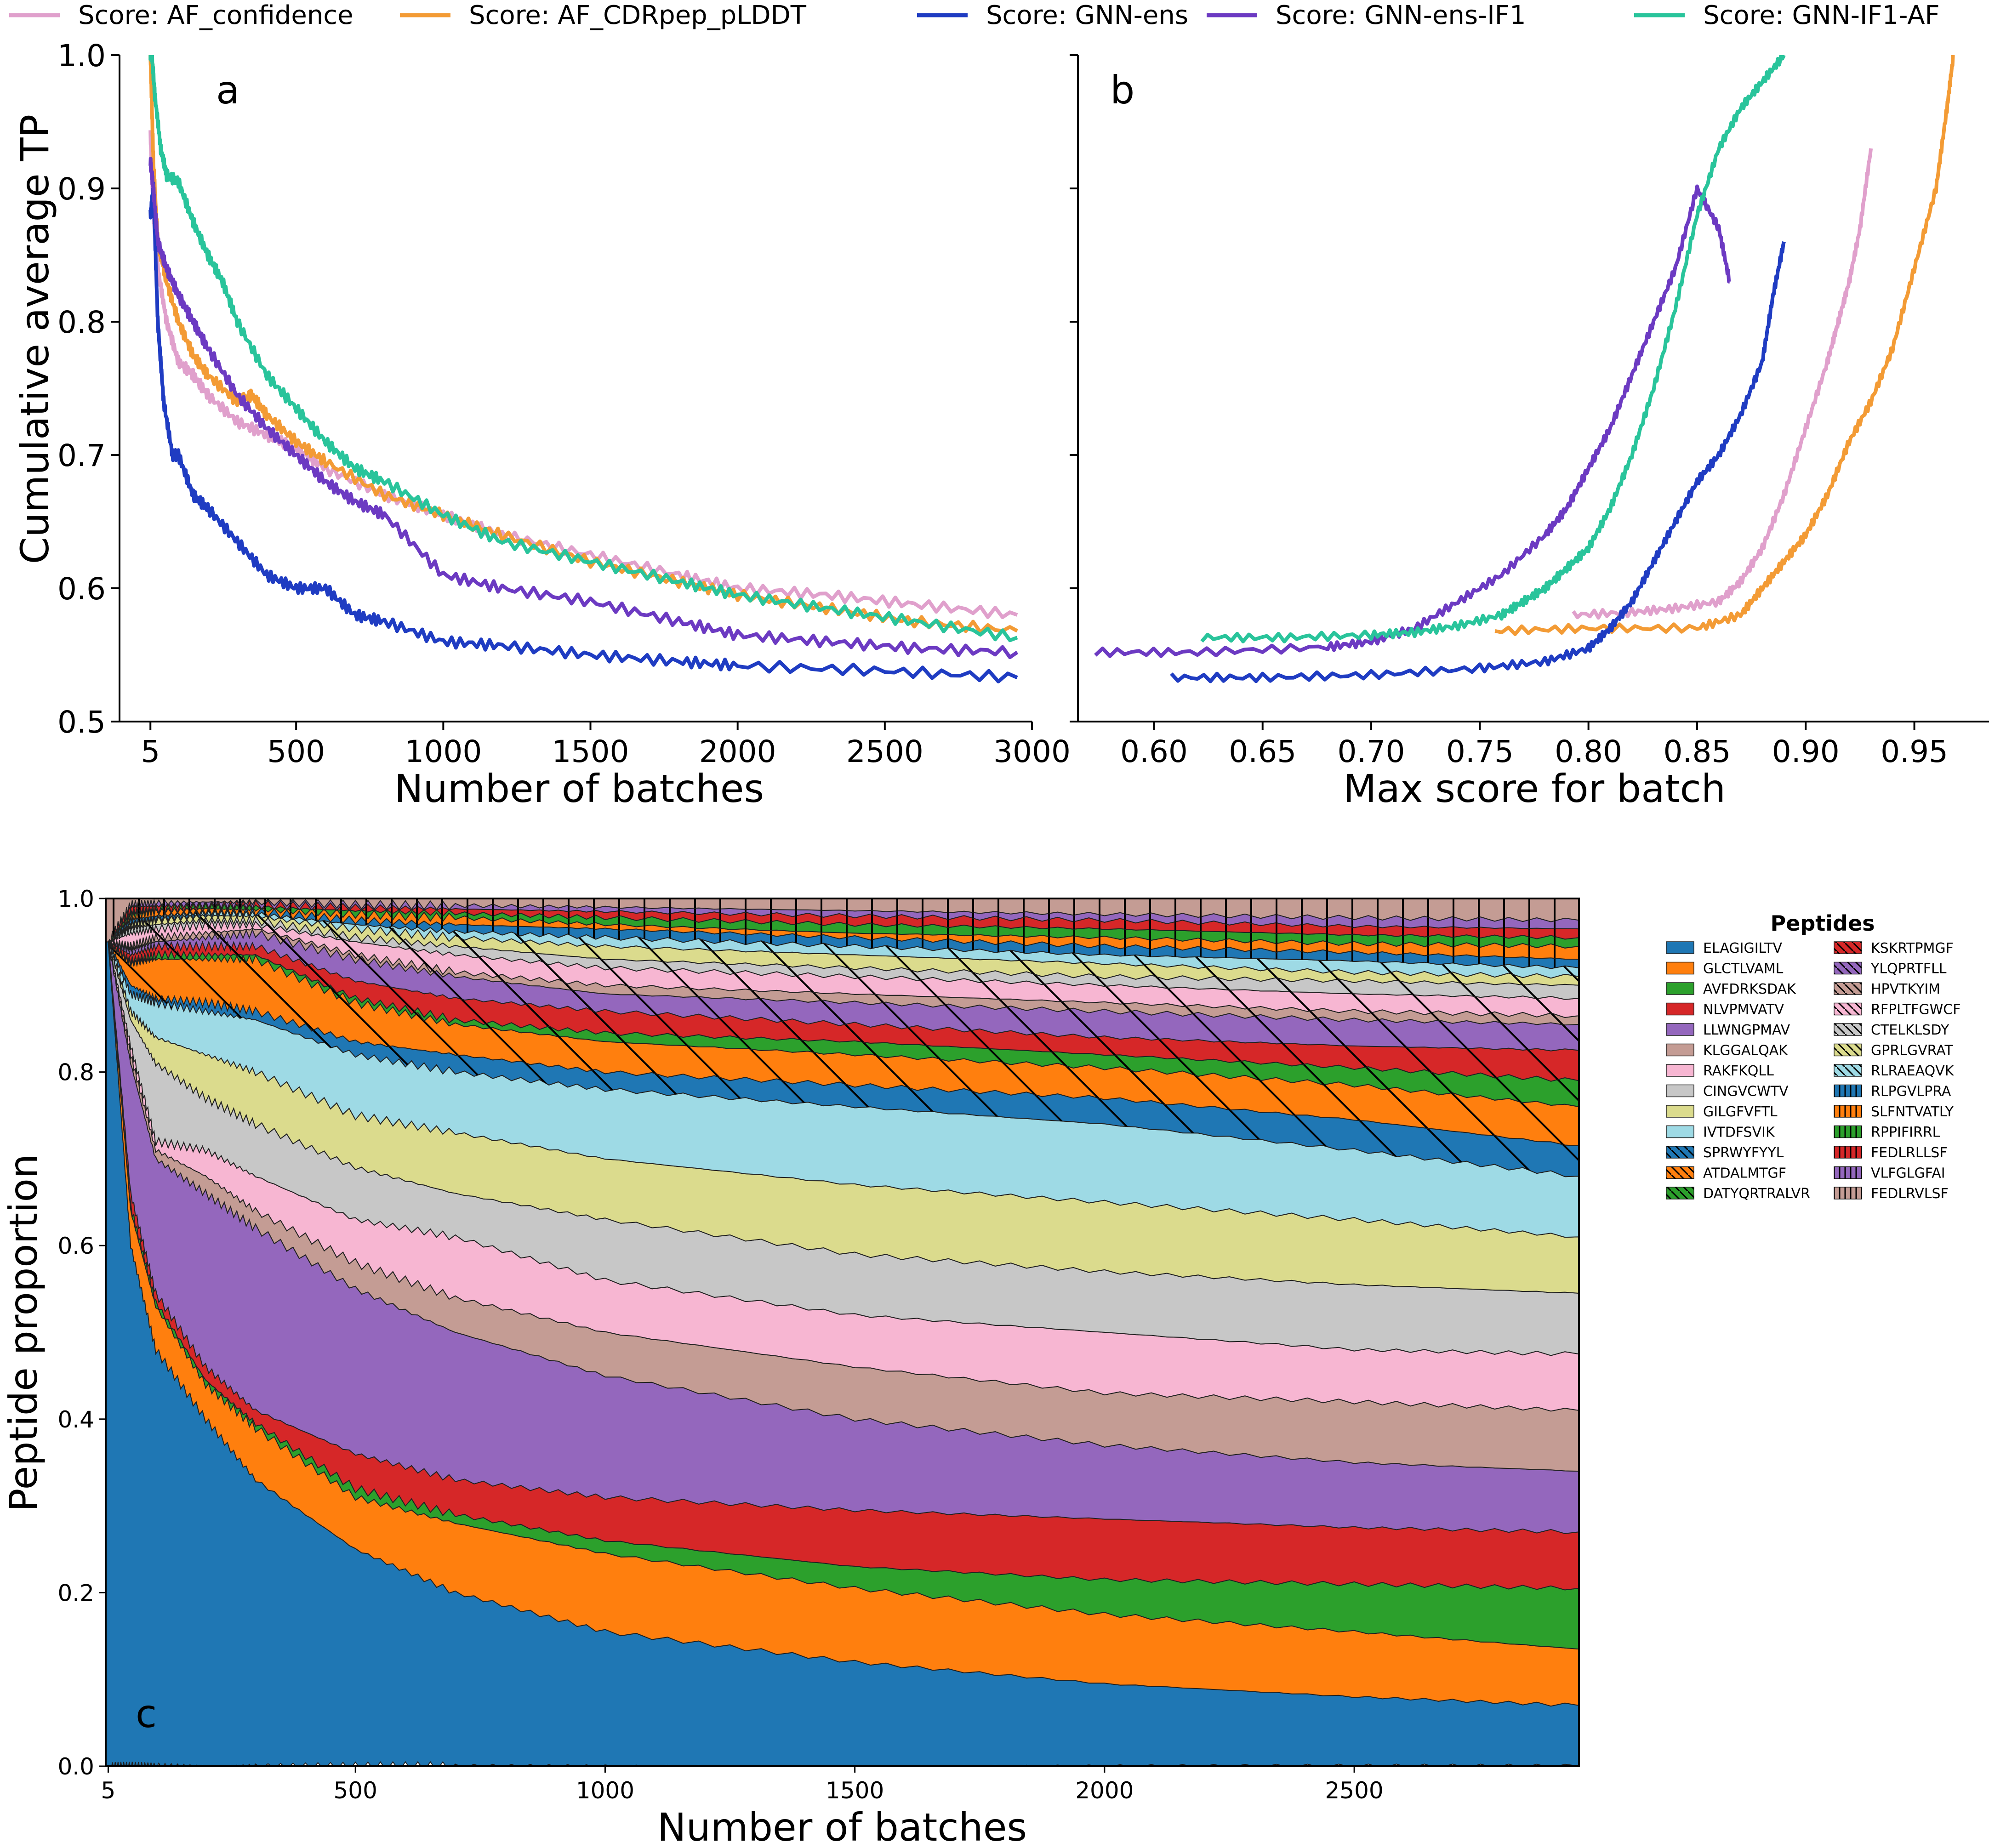 The image size is (1989, 1848). What do you see at coordinates (1910, 1194) in the screenshot?
I see `peptide-label: FEDLRVLSF` at bounding box center [1910, 1194].